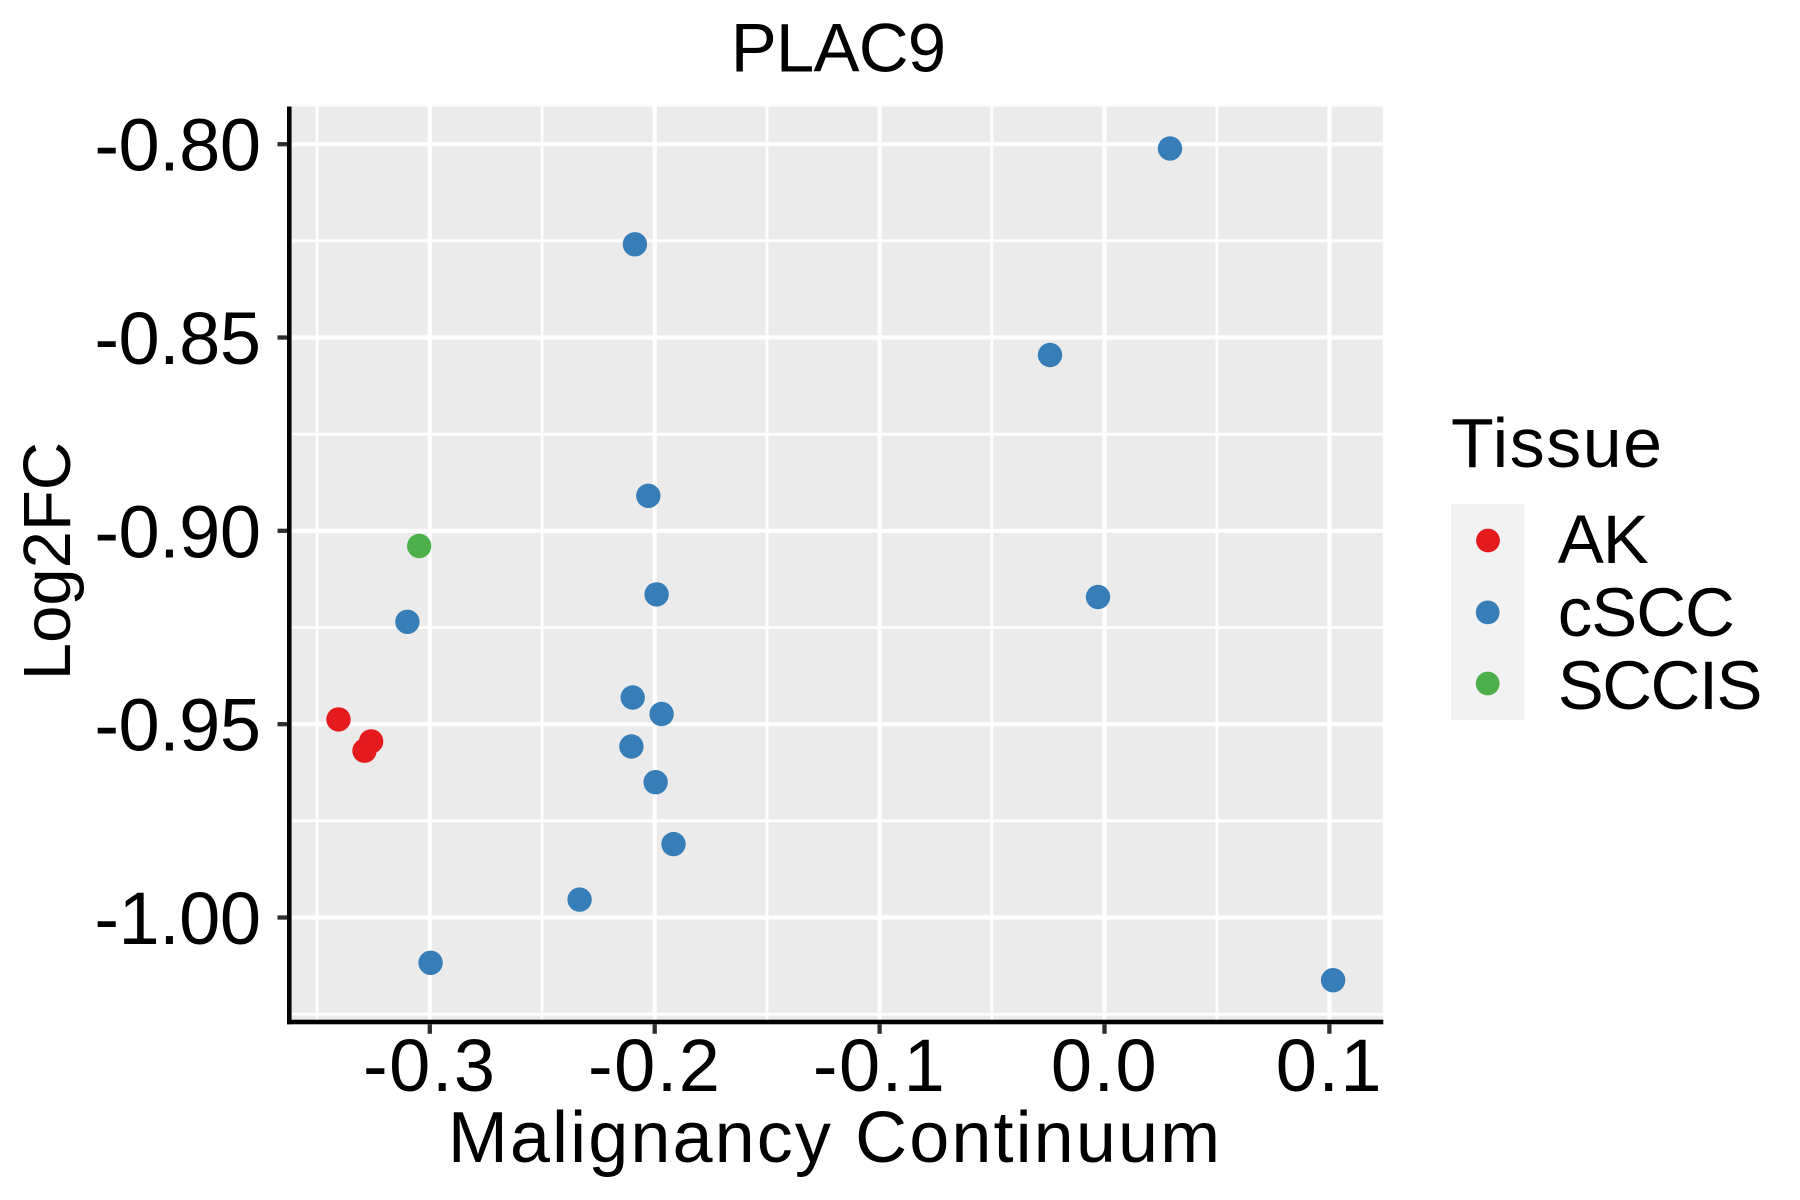 This screenshot has height=1200, width=1800. I want to click on svg-text: -0.2, so click(655, 1065).